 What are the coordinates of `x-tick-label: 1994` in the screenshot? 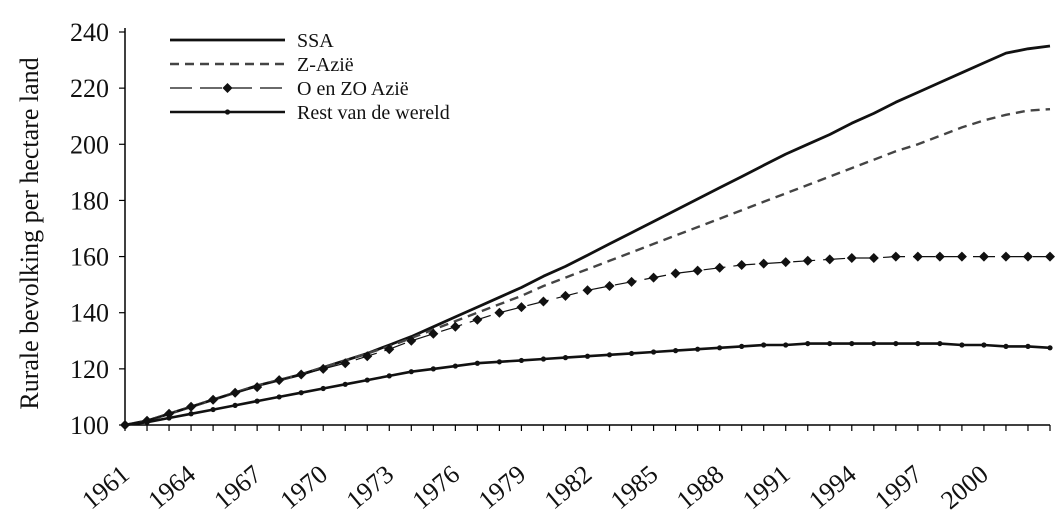 It's located at (832, 487).